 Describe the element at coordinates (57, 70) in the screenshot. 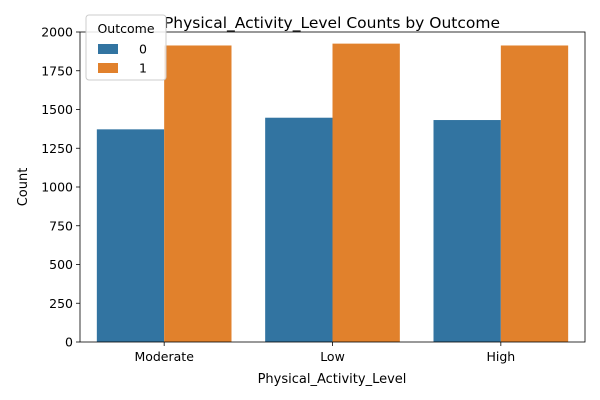

I see `y-tick-label: 1750` at that location.